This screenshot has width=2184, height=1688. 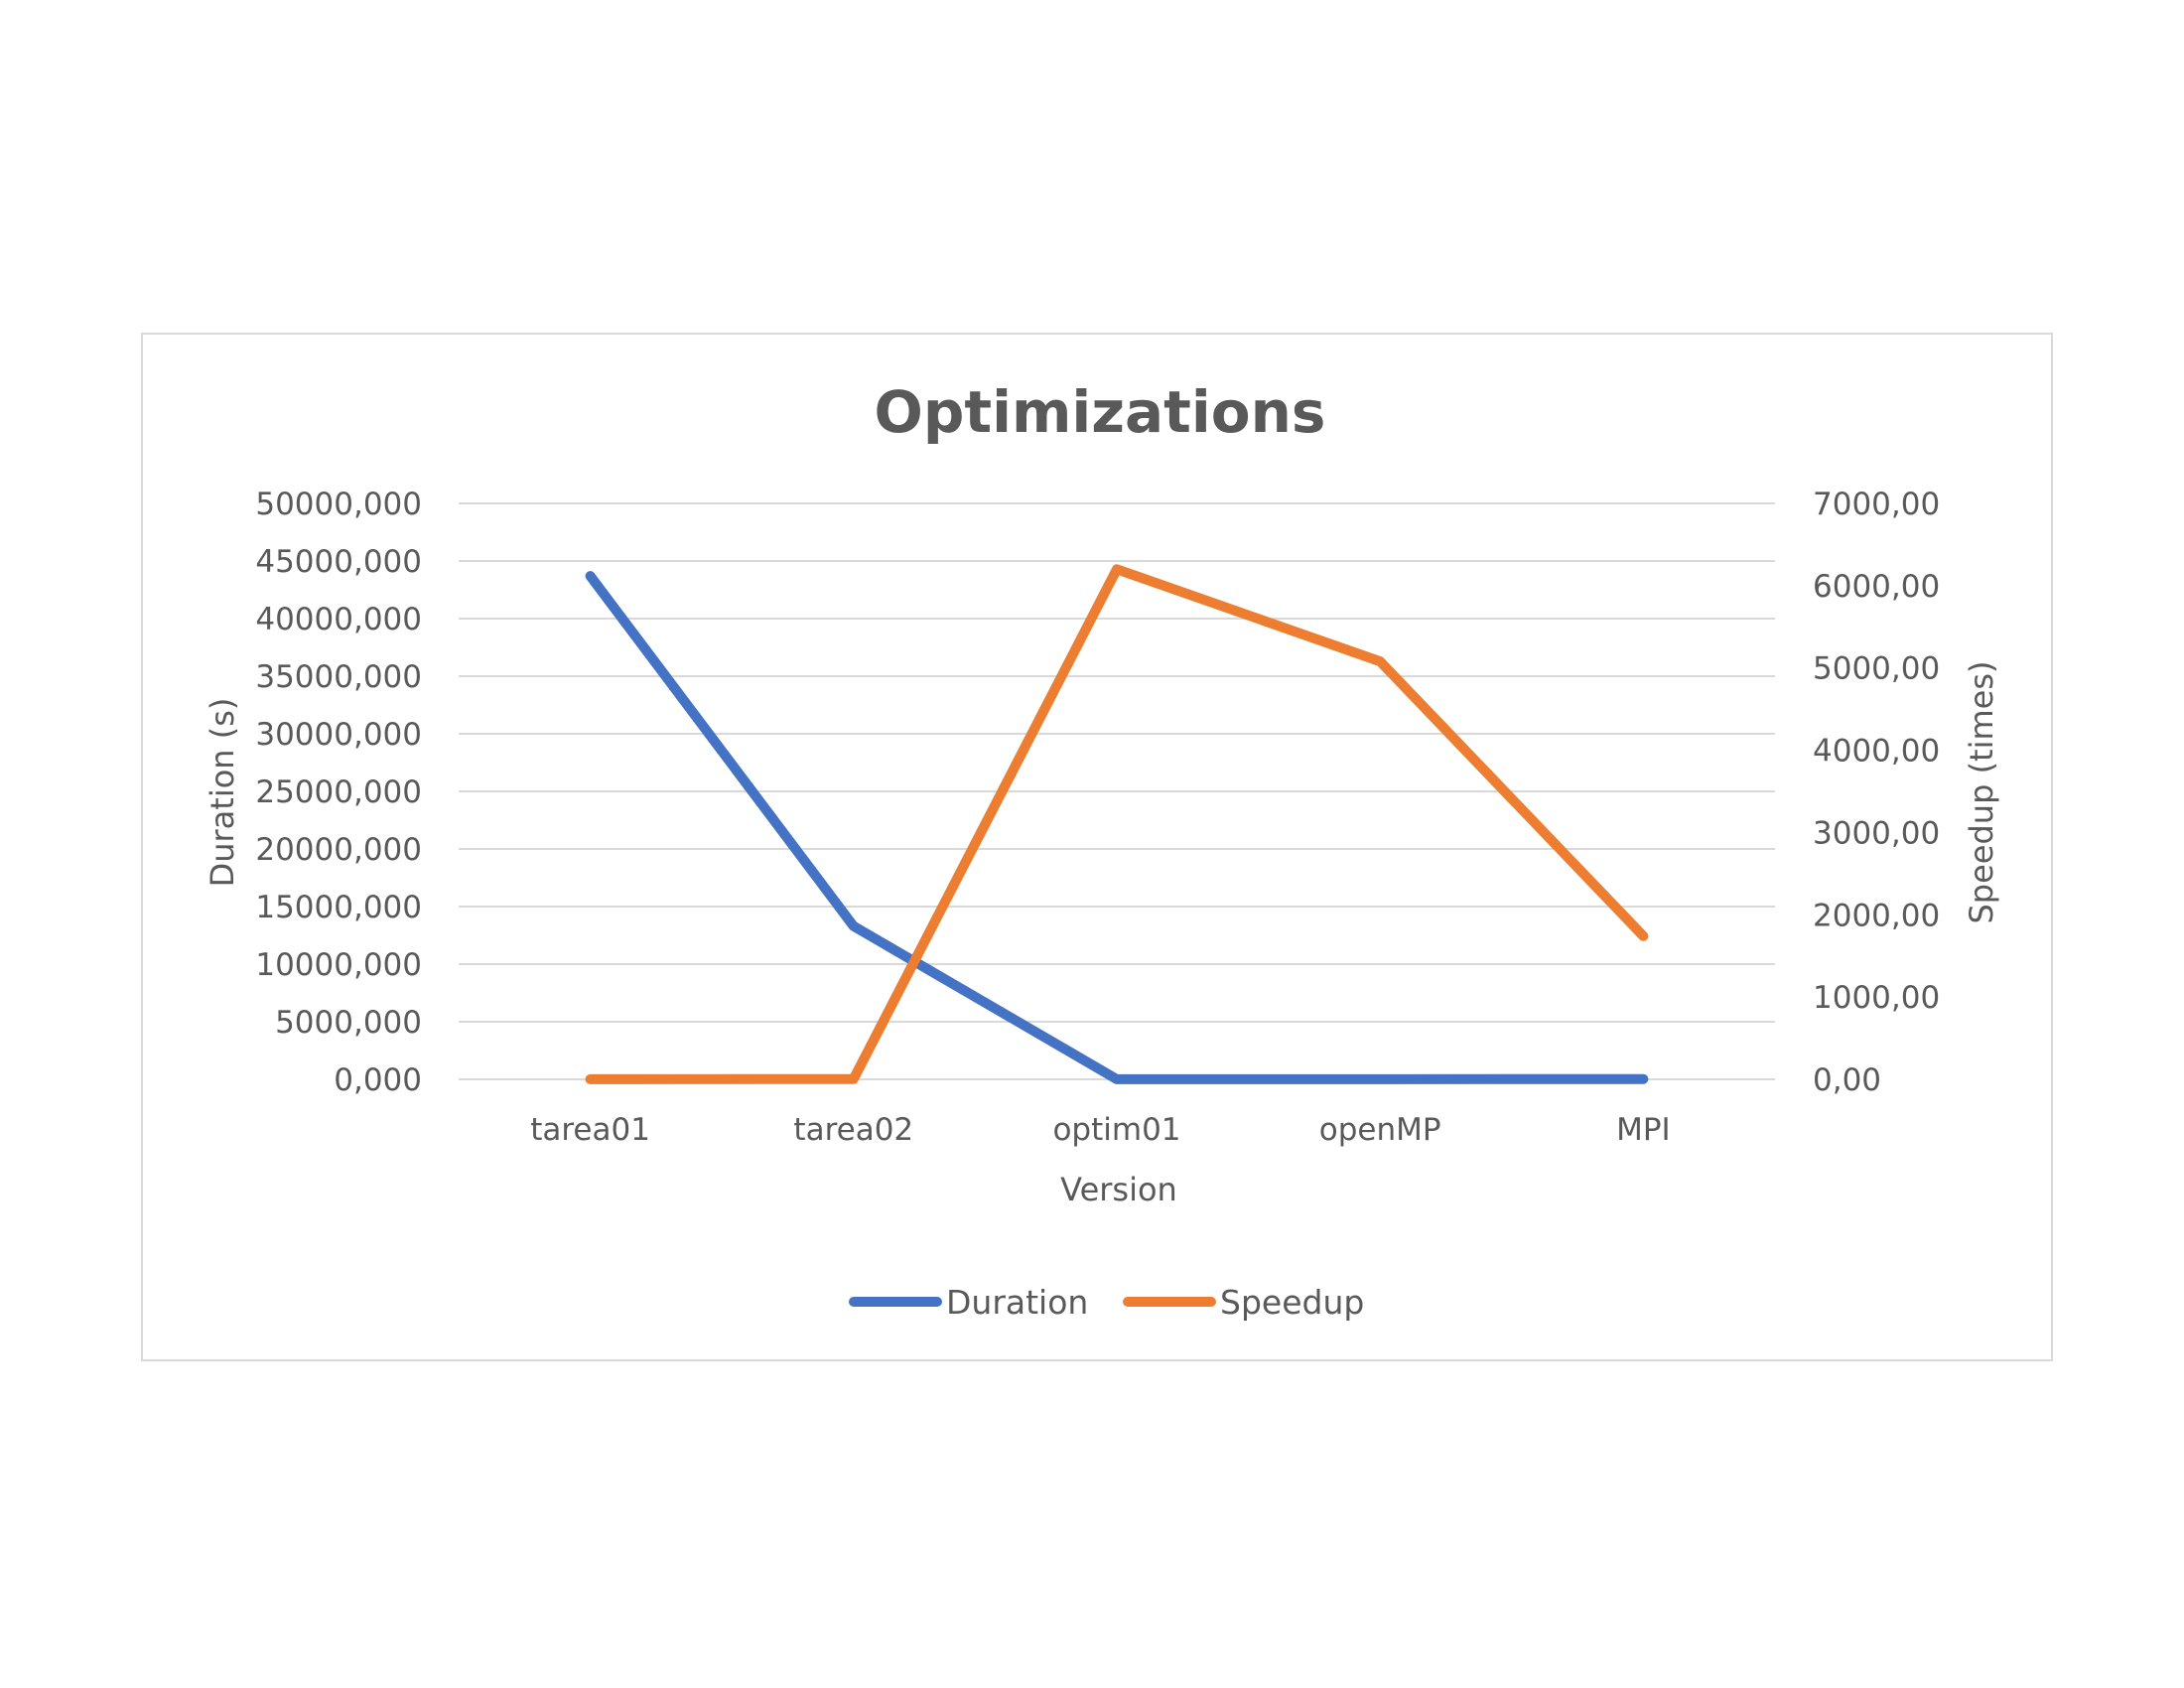 I want to click on y2-tick-label: 6000,00, so click(x=1876, y=587).